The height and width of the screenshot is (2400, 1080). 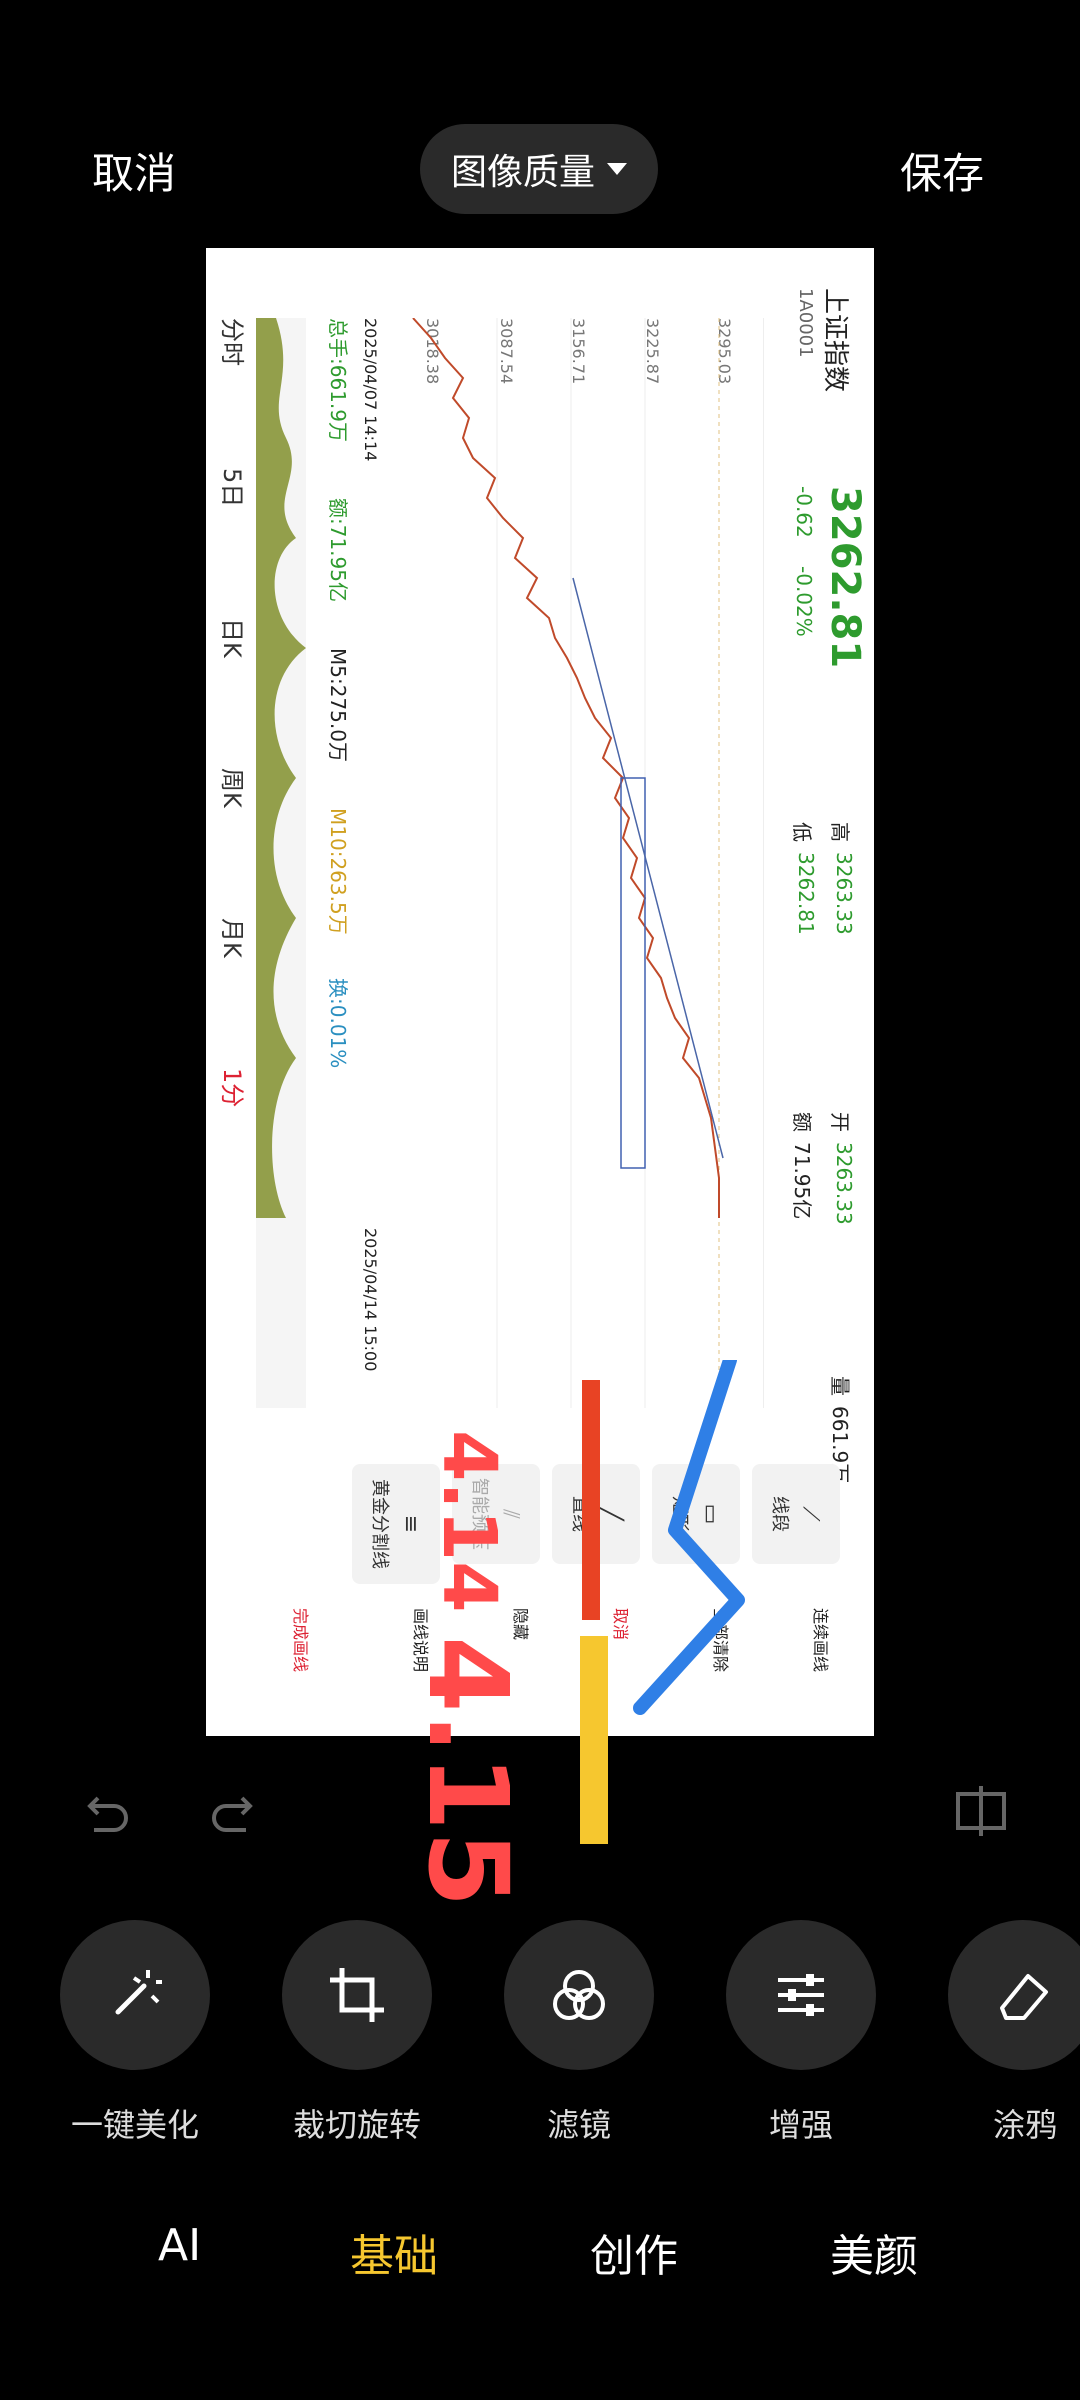 I want to click on edit-tools-row: 一键美化 裁切旋转 滤镜 增强 涂鸦, so click(x=540, y=2032).